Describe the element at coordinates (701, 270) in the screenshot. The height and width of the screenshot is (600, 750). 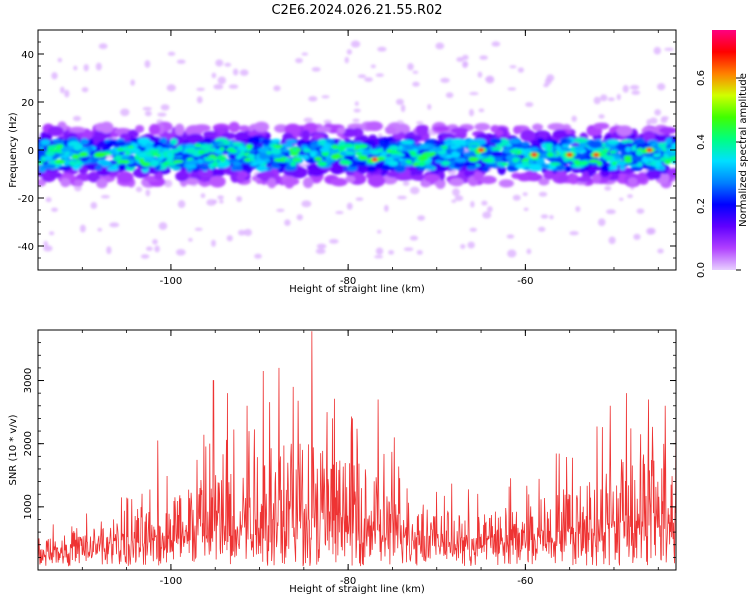
I see `colorbar-tick-label: 0.0` at that location.